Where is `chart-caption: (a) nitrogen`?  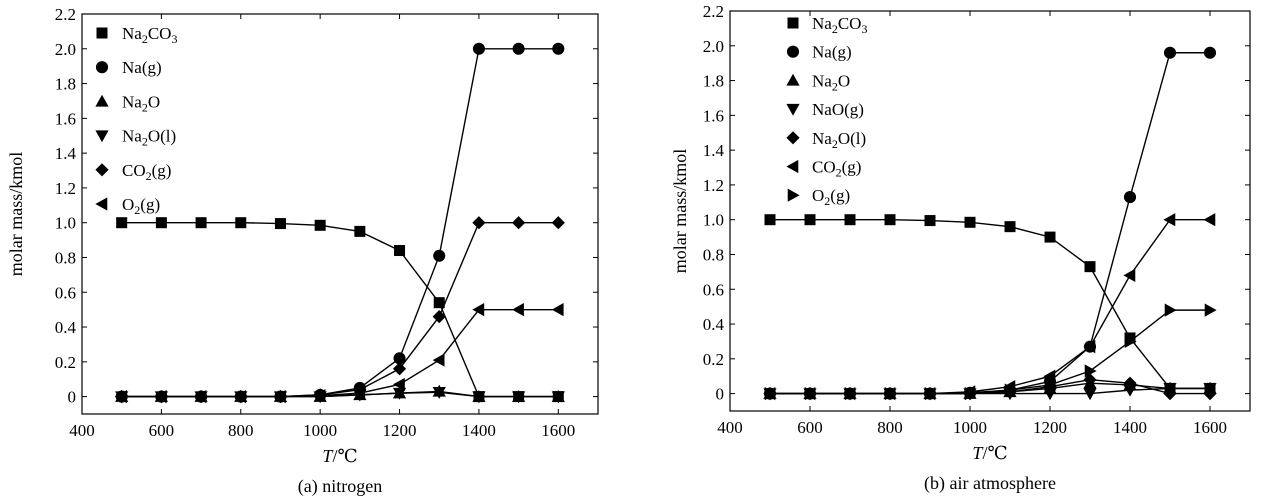
chart-caption: (a) nitrogen is located at coordinates (340, 486).